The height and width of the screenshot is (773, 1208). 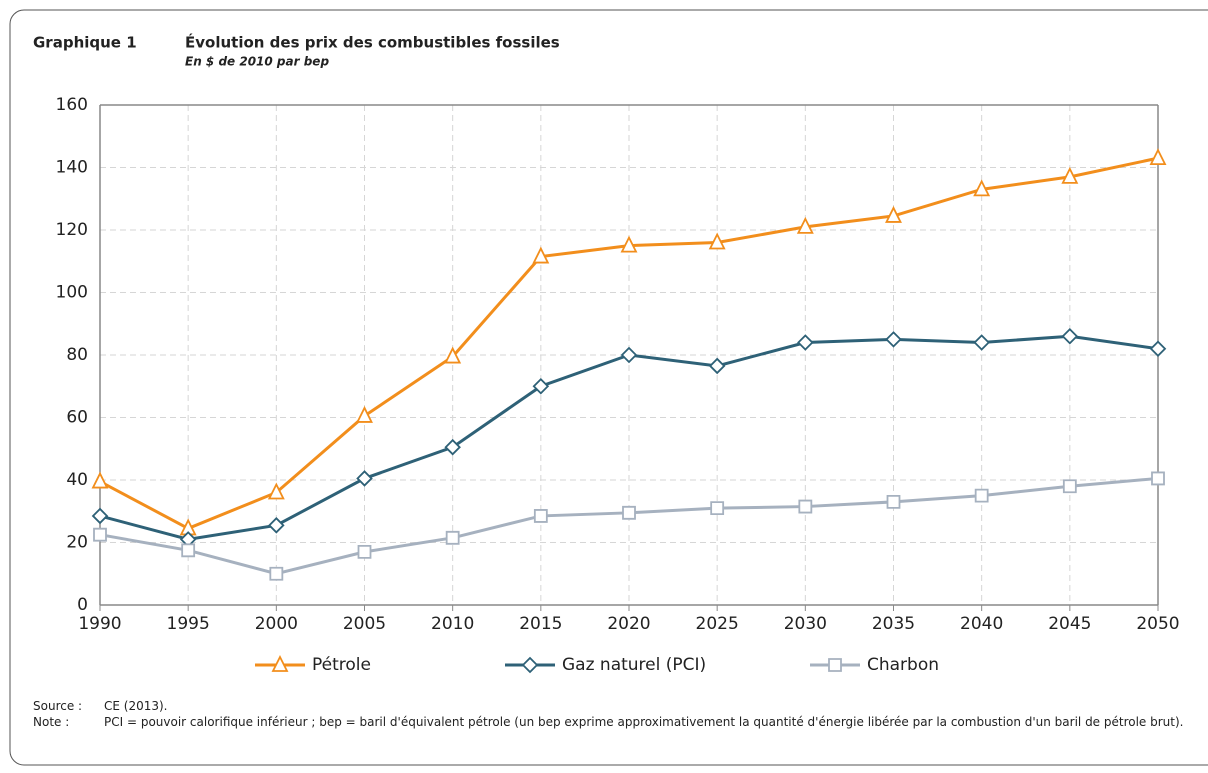 I want to click on y-tick-label: 0, so click(x=82, y=605).